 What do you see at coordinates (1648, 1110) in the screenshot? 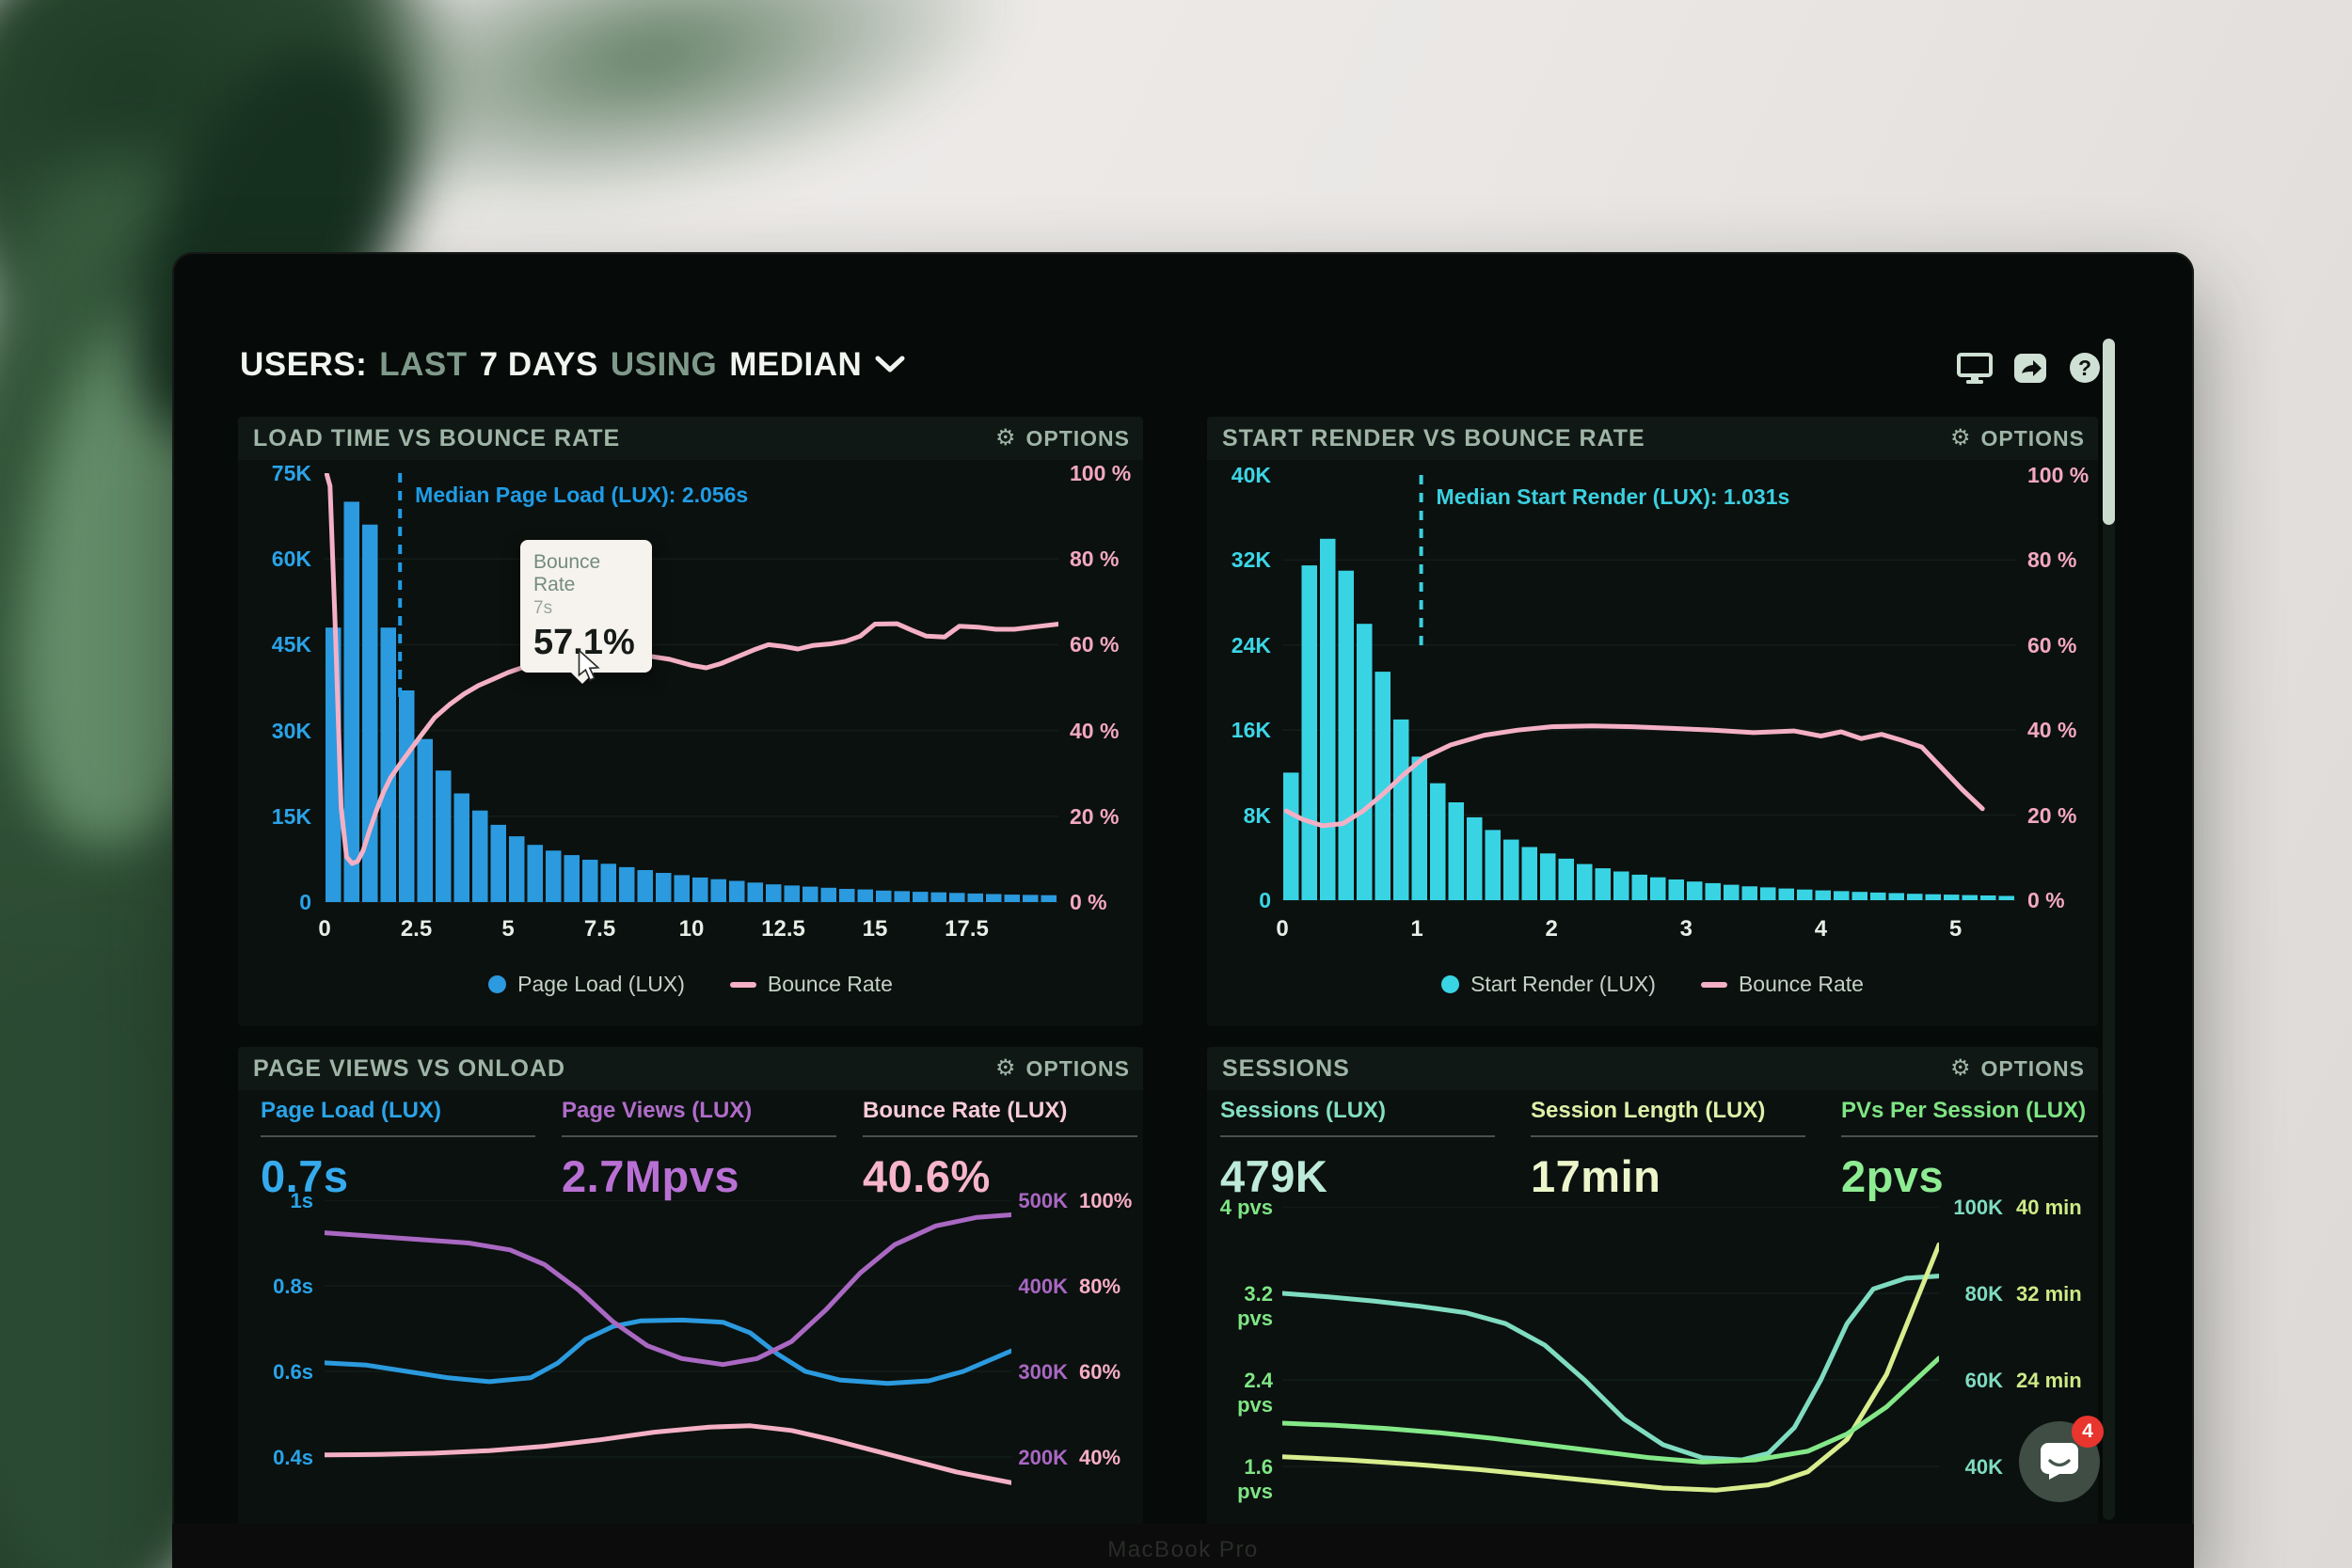
I see `metric-label: Session Length (LUX)` at bounding box center [1648, 1110].